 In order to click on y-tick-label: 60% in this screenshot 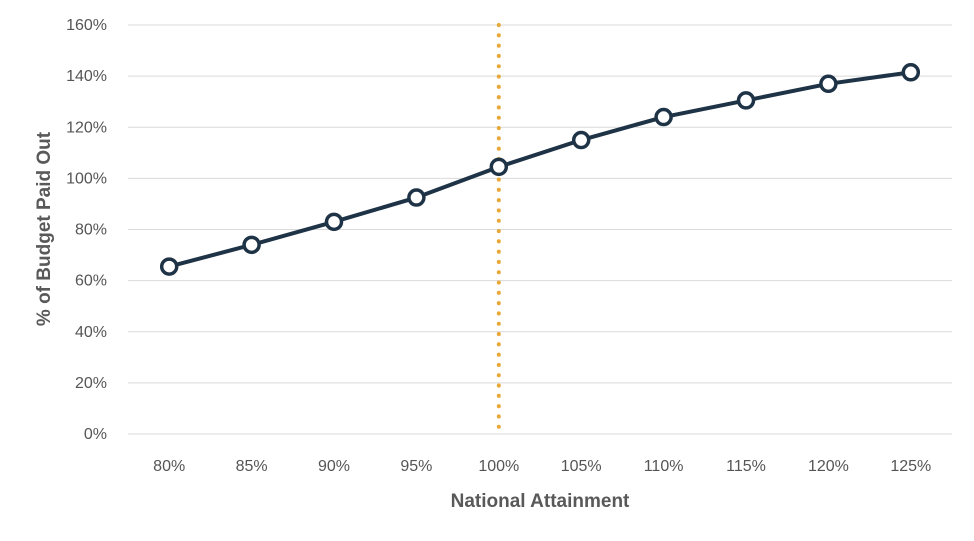, I will do `click(91, 281)`.